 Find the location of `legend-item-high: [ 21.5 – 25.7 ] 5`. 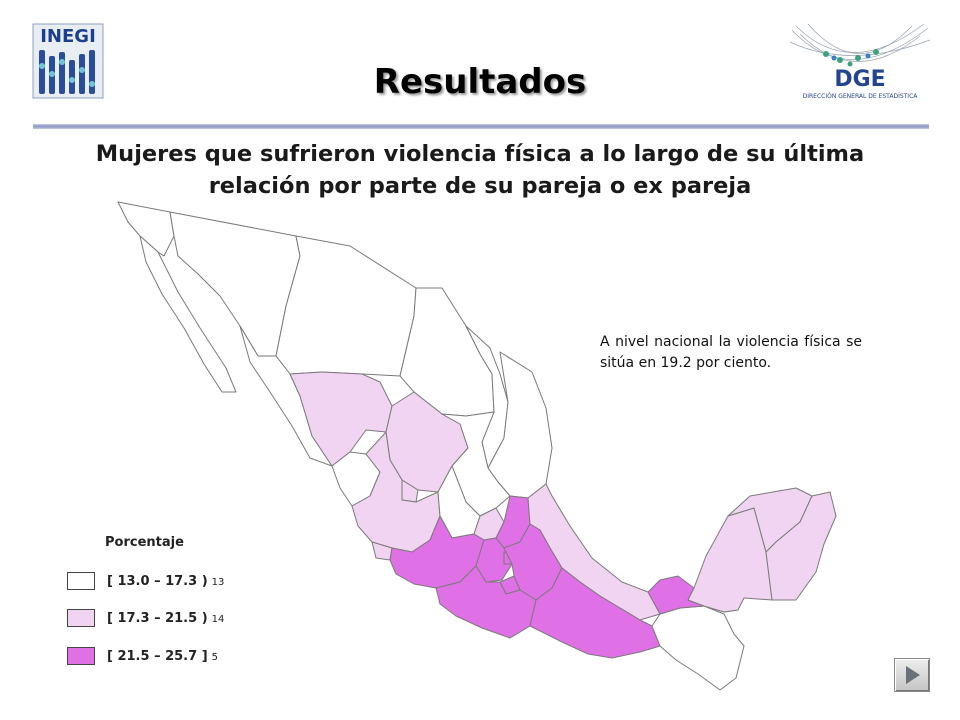

legend-item-high: [ 21.5 – 25.7 ] 5 is located at coordinates (142, 656).